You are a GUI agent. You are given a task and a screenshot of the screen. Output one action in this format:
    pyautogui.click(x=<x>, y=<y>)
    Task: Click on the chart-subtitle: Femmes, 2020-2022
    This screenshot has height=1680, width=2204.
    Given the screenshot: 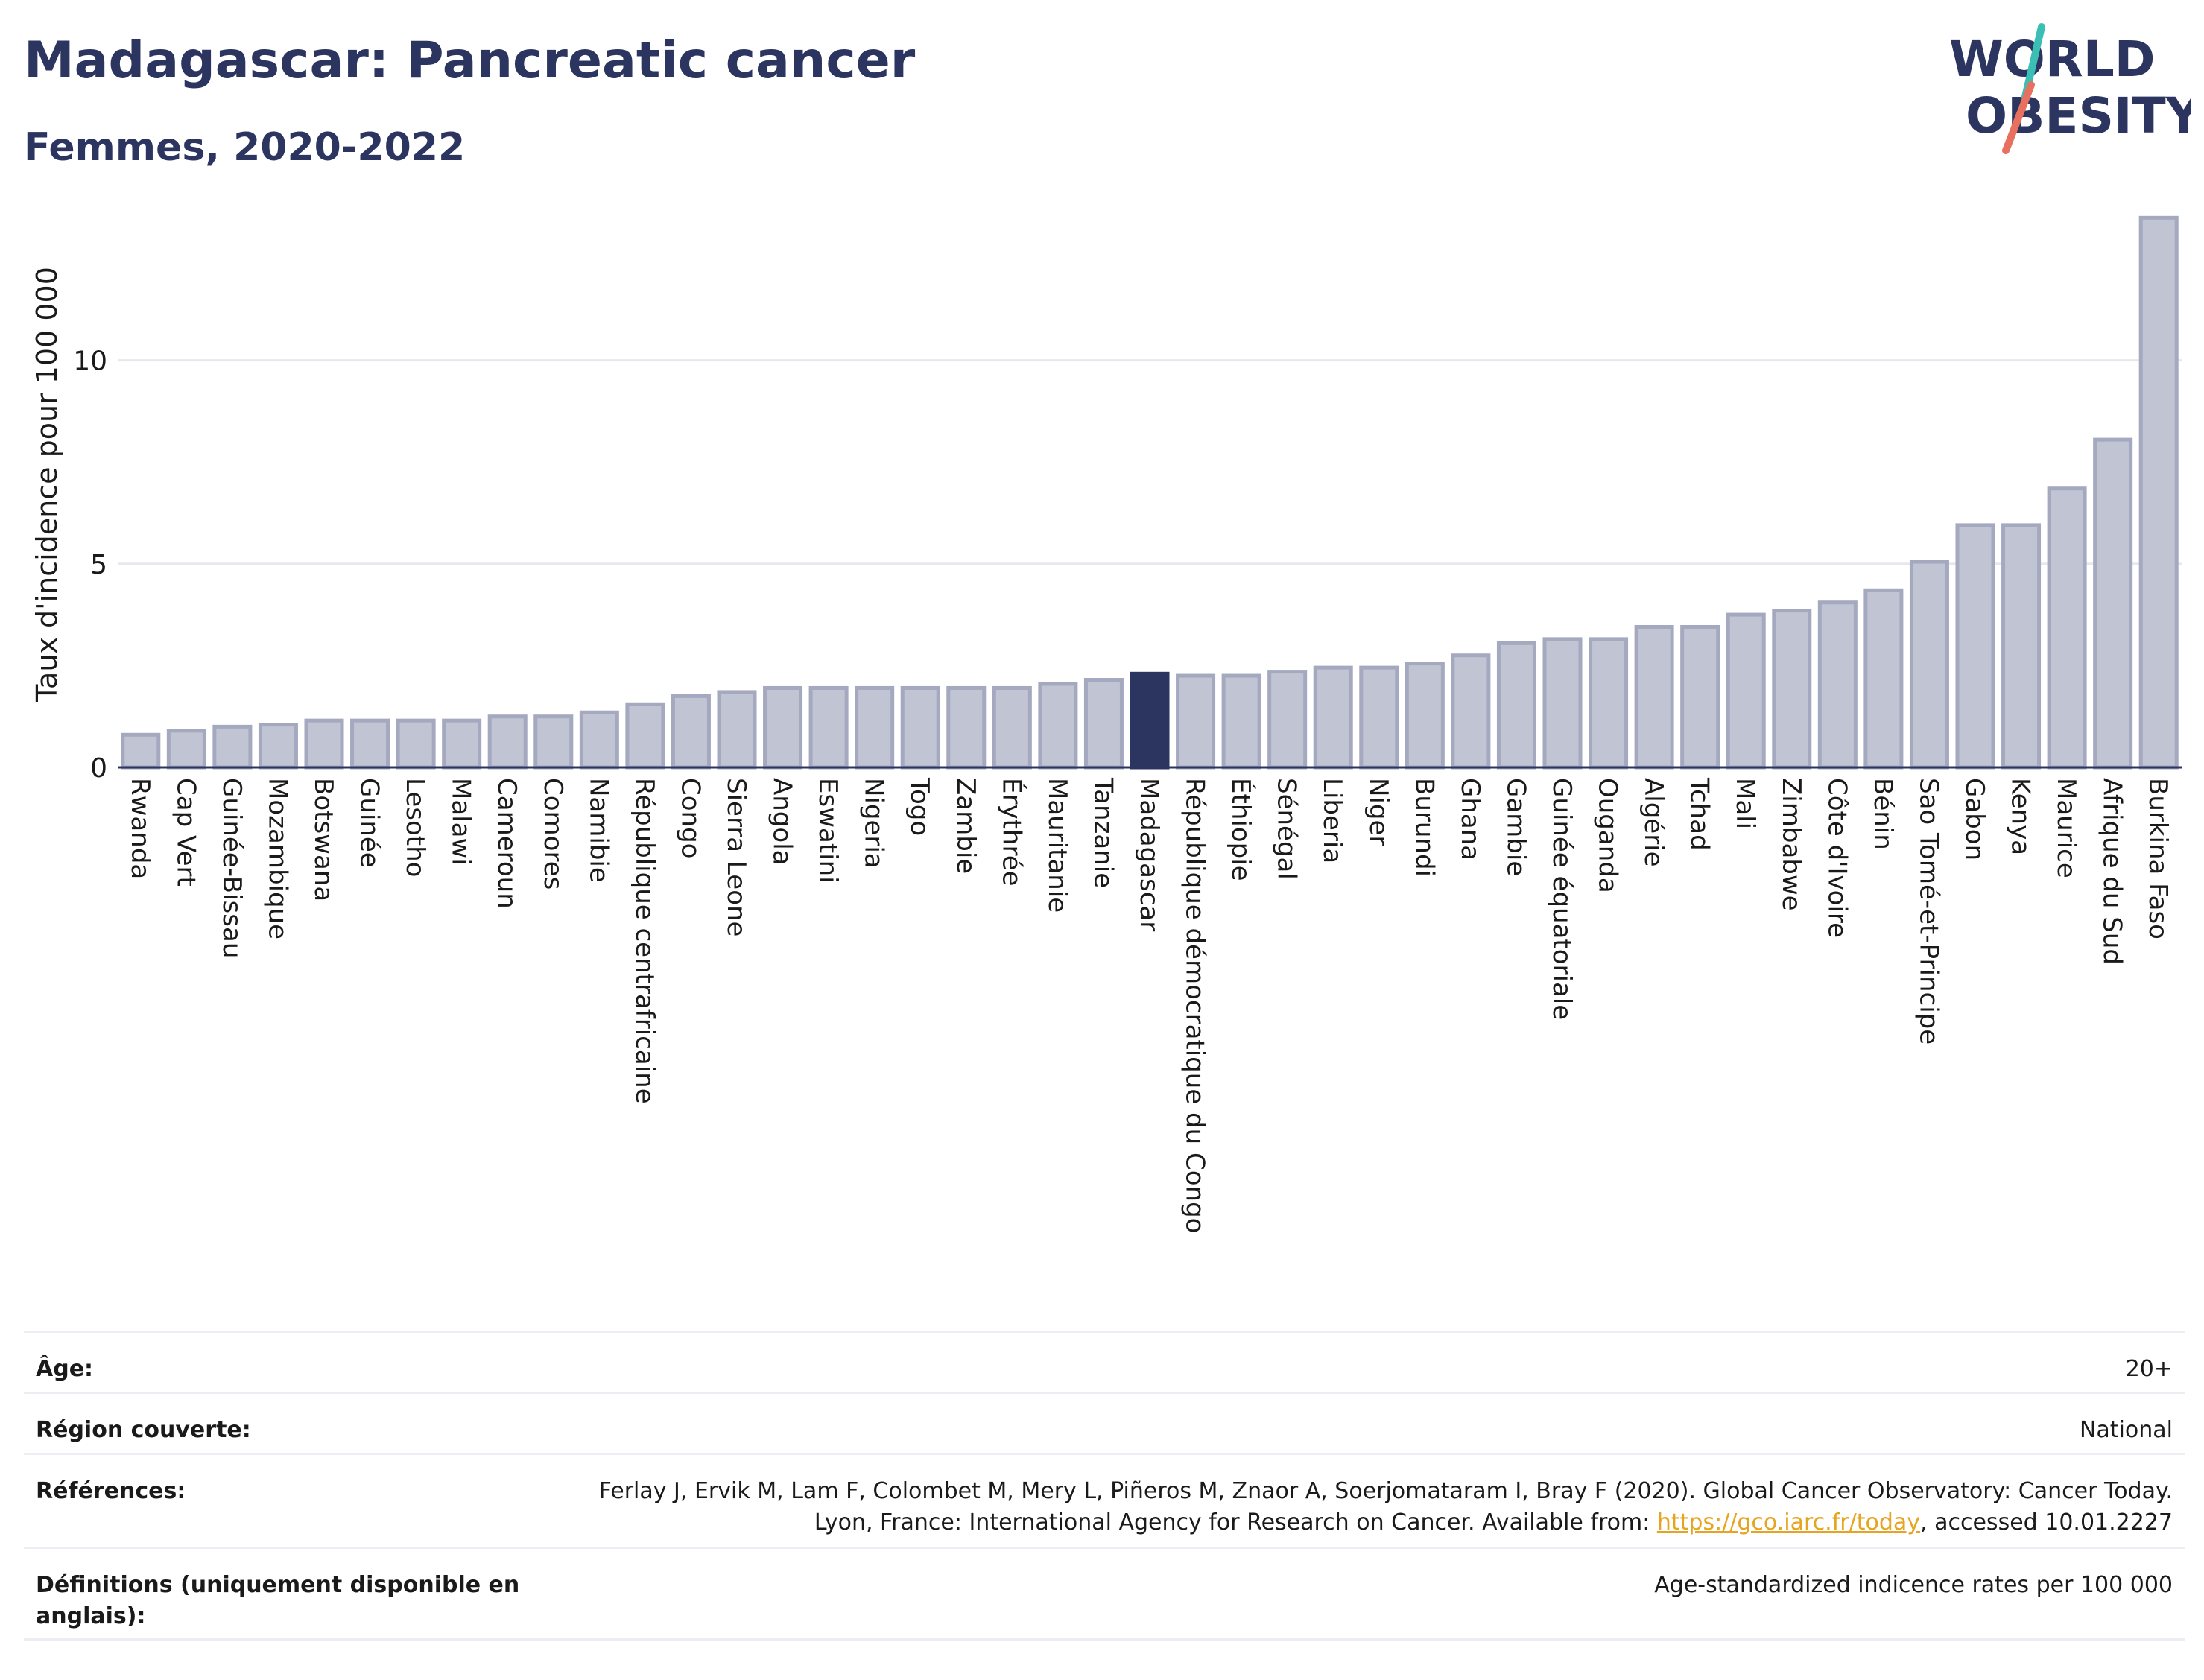 What is the action you would take?
    pyautogui.click(x=245, y=147)
    